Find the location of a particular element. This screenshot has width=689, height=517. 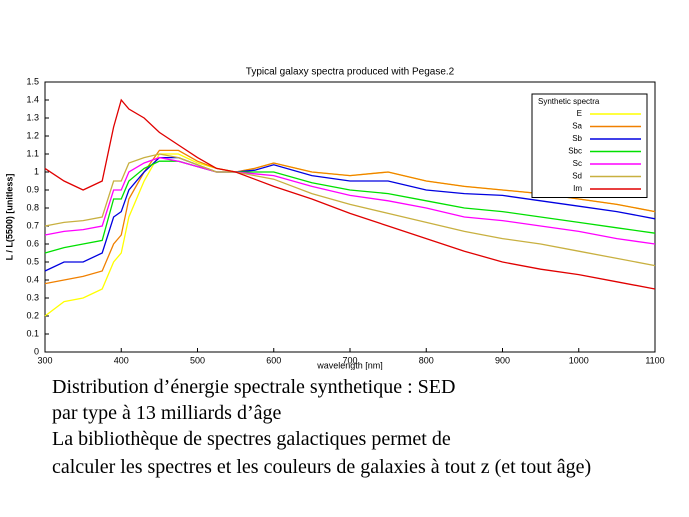

y-tick-label: 0.1 is located at coordinates (32, 333).